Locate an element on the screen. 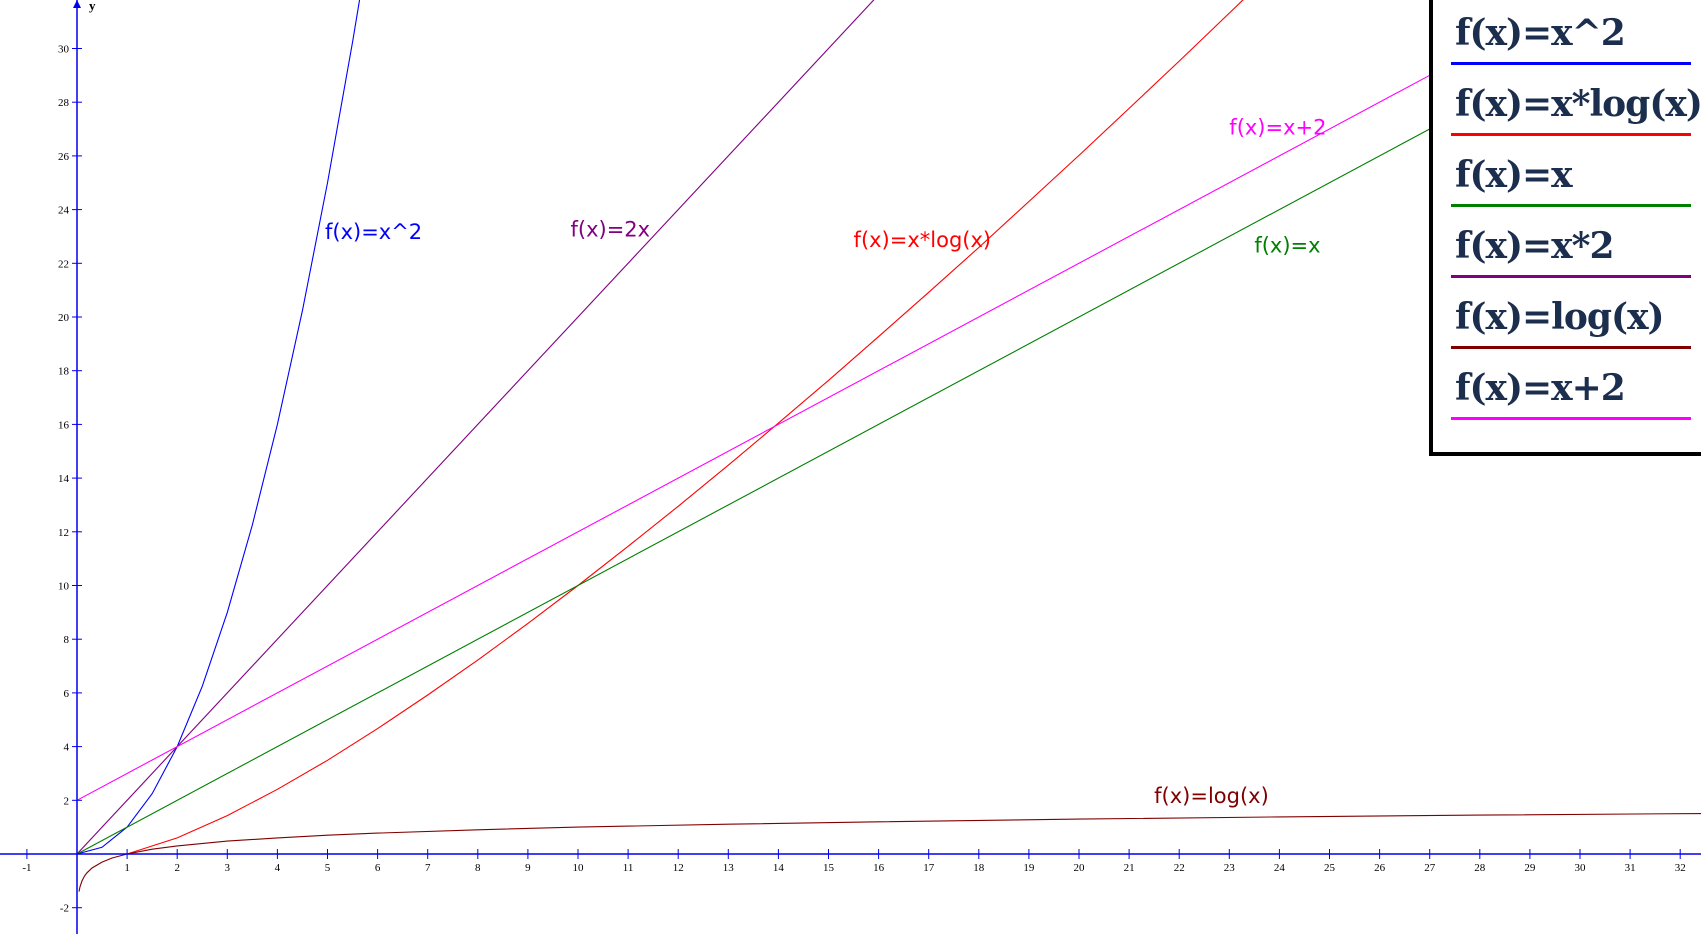 The height and width of the screenshot is (934, 1701). x-tick-label: 11 is located at coordinates (628, 868).